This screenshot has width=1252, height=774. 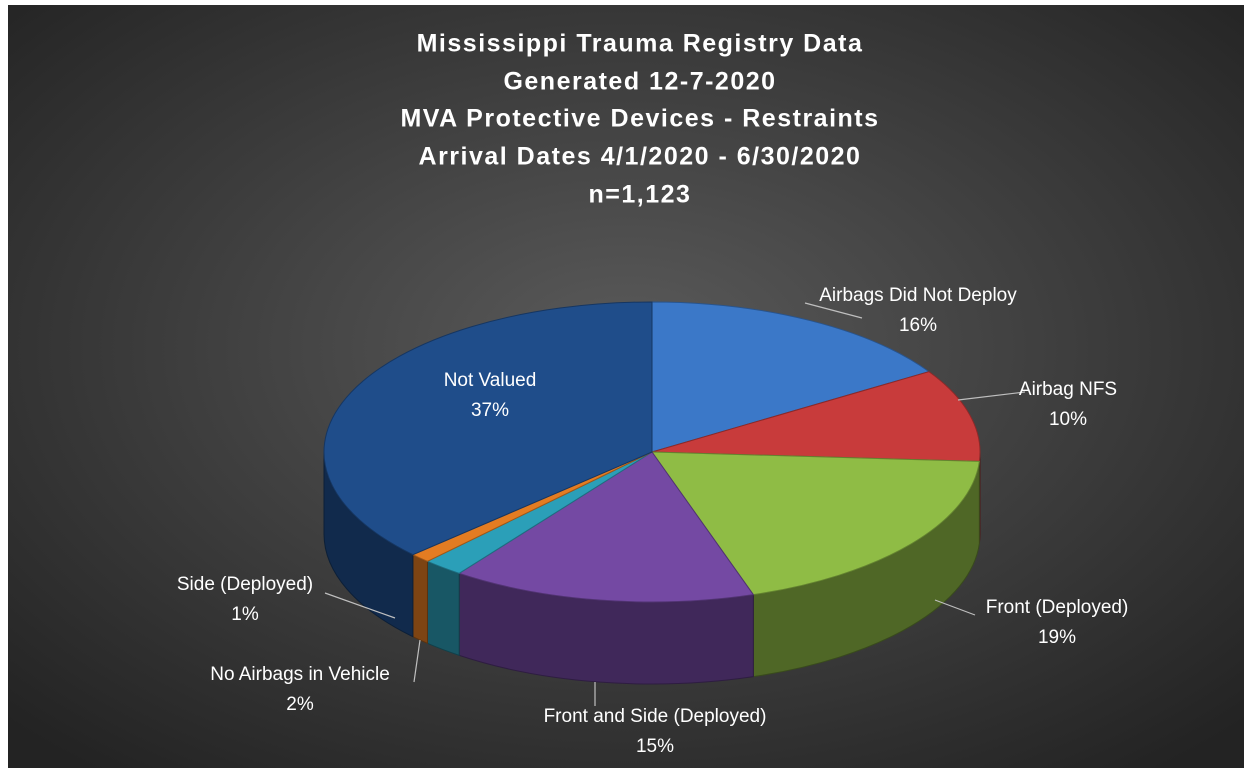 What do you see at coordinates (640, 157) in the screenshot?
I see `chart-title: Arrival Dates 4/1/2020 - 6/30/2020` at bounding box center [640, 157].